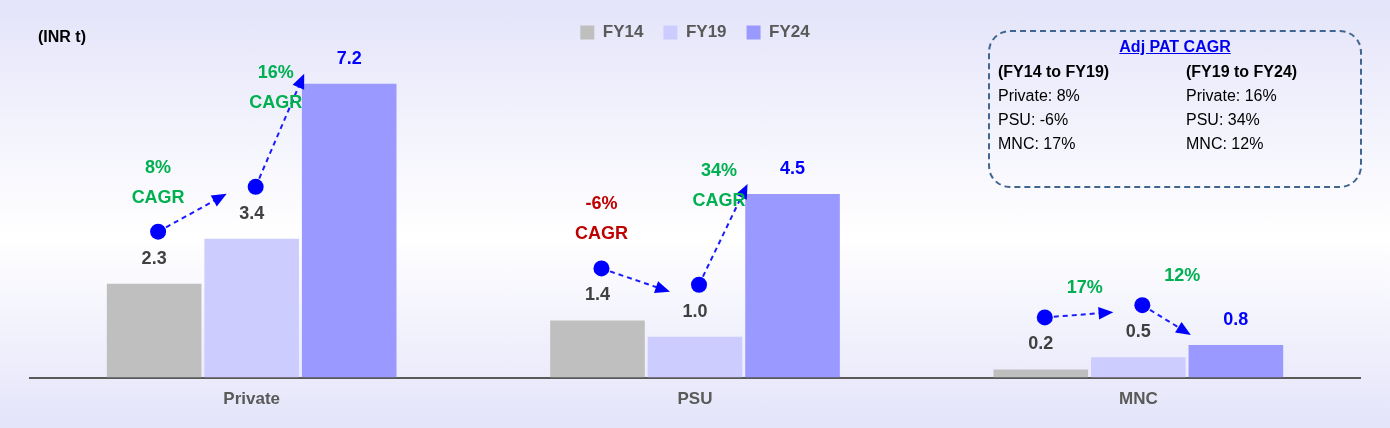 The image size is (1390, 428). Describe the element at coordinates (1041, 343) in the screenshot. I see `data-label: 0.2` at that location.